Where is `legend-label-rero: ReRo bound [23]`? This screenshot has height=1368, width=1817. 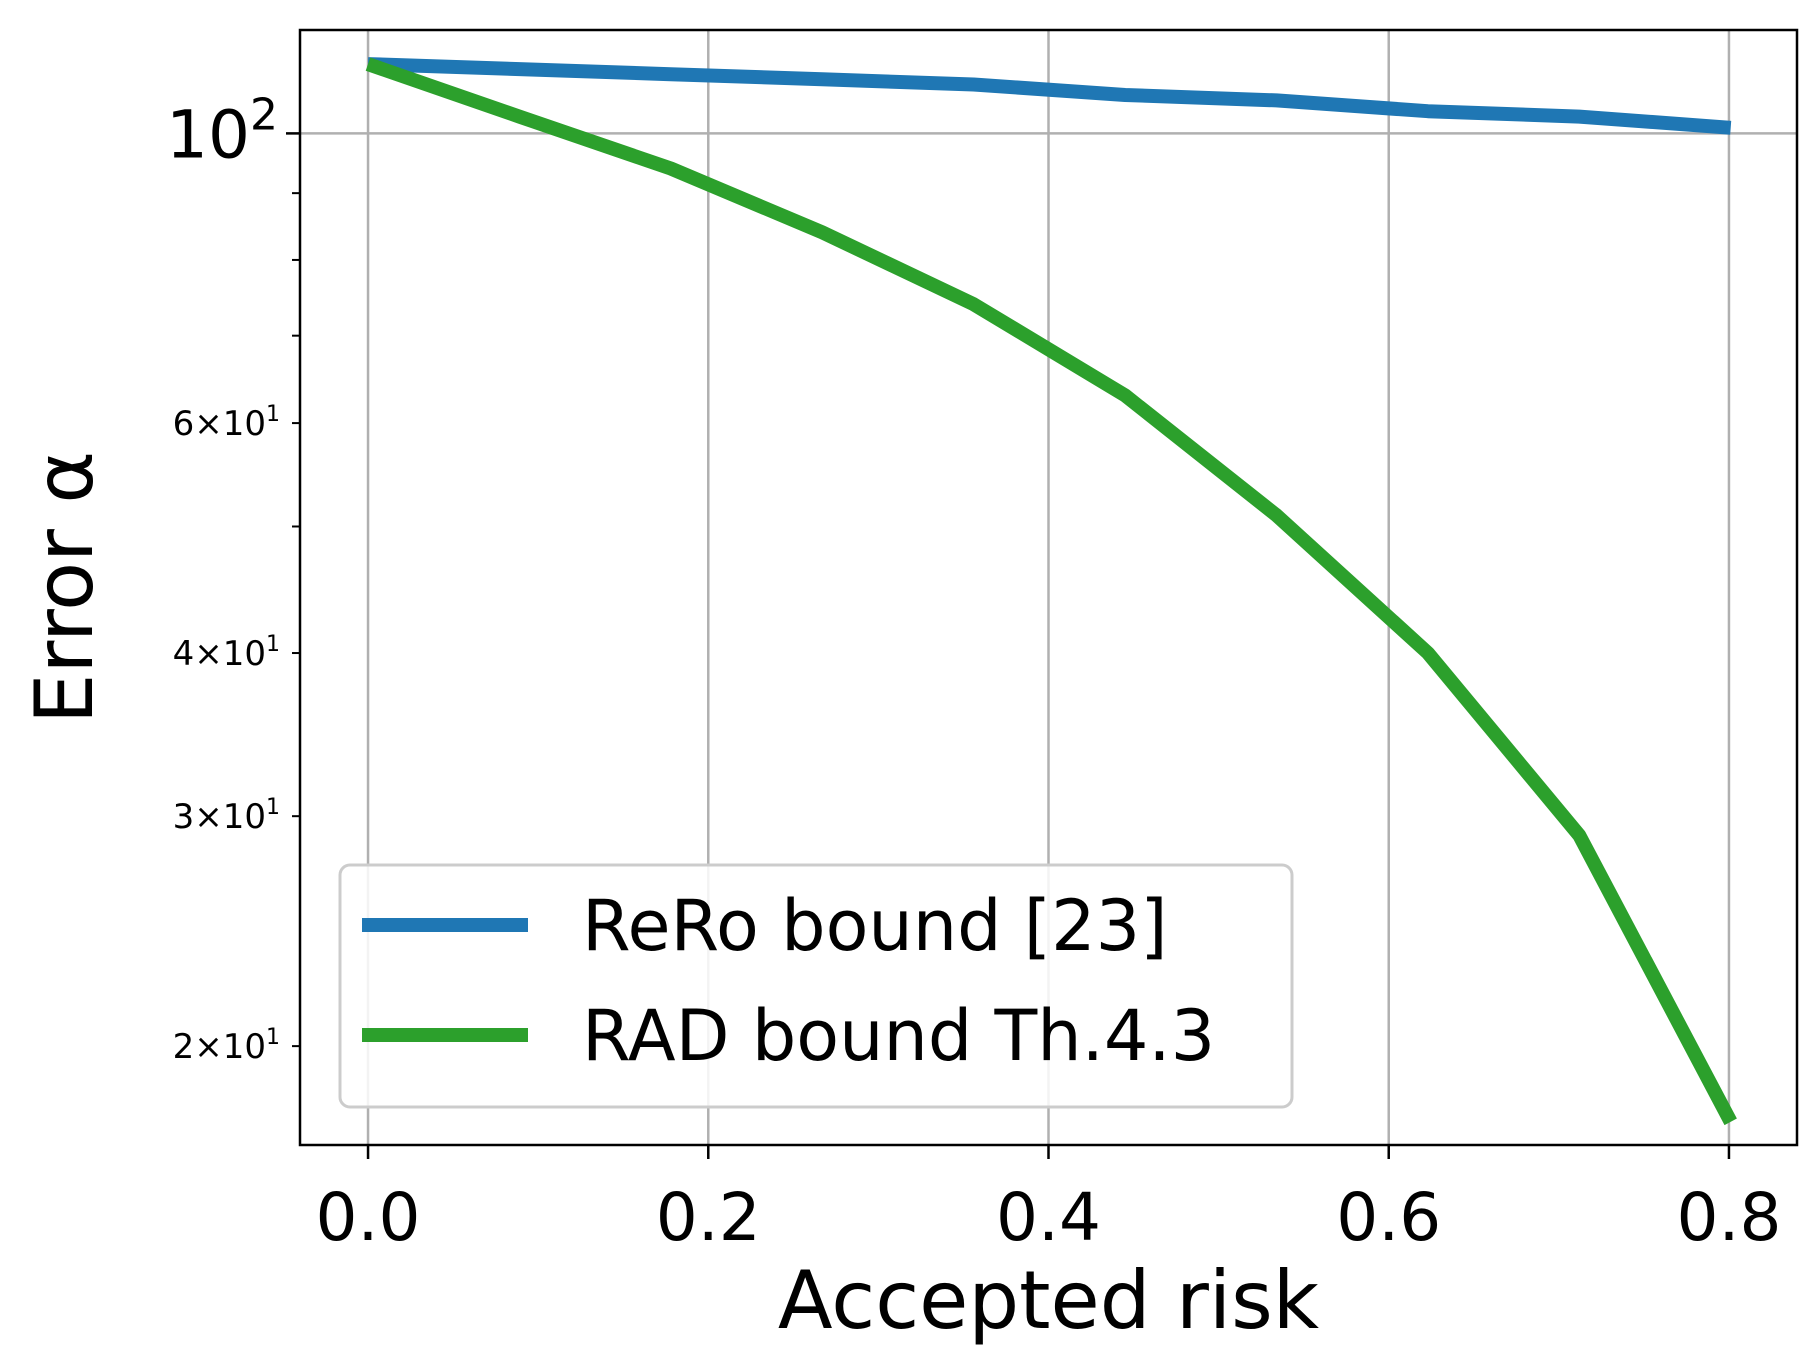 legend-label-rero: ReRo bound [23] is located at coordinates (875, 926).